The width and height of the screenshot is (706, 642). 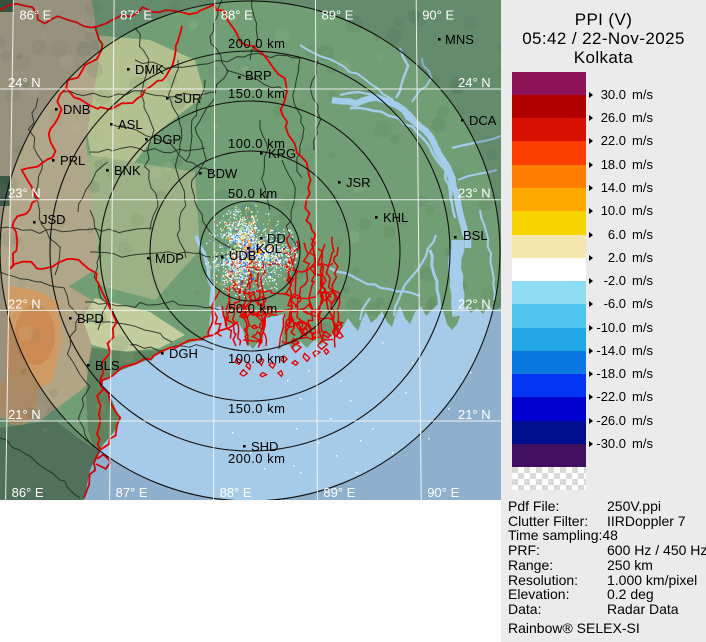 I want to click on svg-text: BDW, so click(x=222, y=173).